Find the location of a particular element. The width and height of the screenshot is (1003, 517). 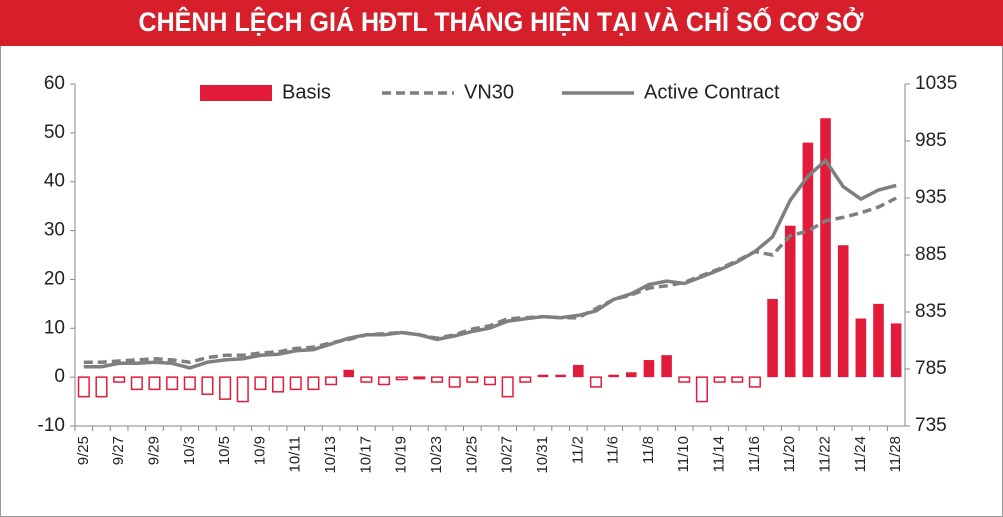

y2-tick-label: 735 is located at coordinates (931, 425).